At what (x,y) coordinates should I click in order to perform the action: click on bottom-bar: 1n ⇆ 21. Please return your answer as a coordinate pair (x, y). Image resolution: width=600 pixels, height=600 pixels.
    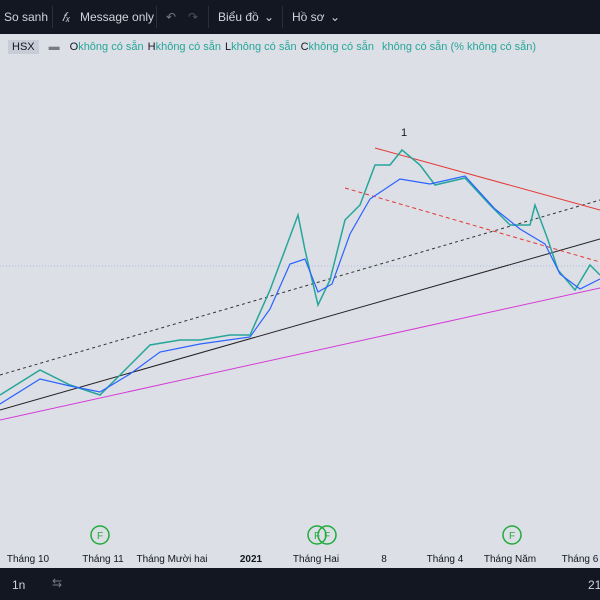
    Looking at the image, I should click on (300, 584).